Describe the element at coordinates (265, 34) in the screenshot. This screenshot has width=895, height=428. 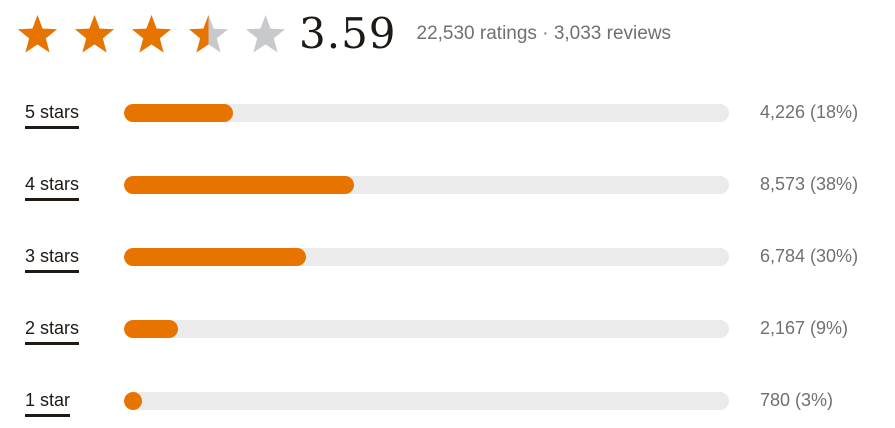
I see `star-empty-icon` at that location.